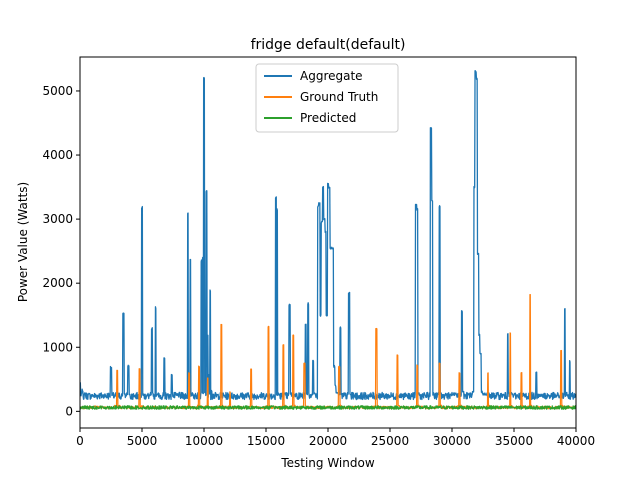  What do you see at coordinates (57, 283) in the screenshot?
I see `y-tick-label: 2000` at bounding box center [57, 283].